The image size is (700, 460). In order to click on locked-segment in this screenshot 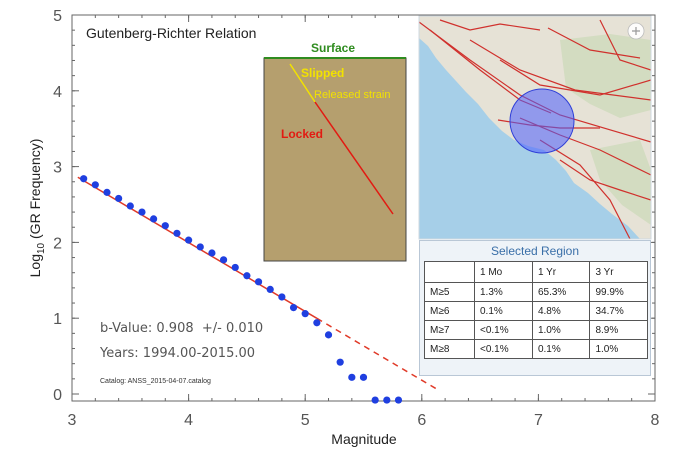, I will do `click(354, 158)`.